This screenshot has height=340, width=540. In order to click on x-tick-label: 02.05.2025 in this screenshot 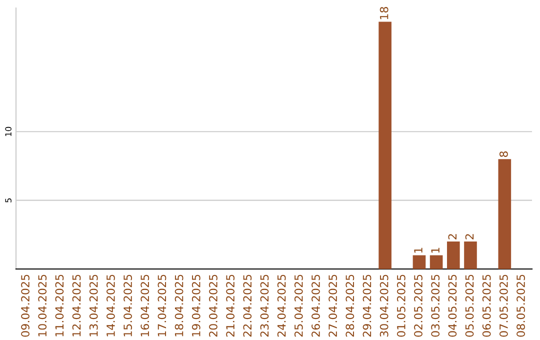, I will do `click(418, 305)`.